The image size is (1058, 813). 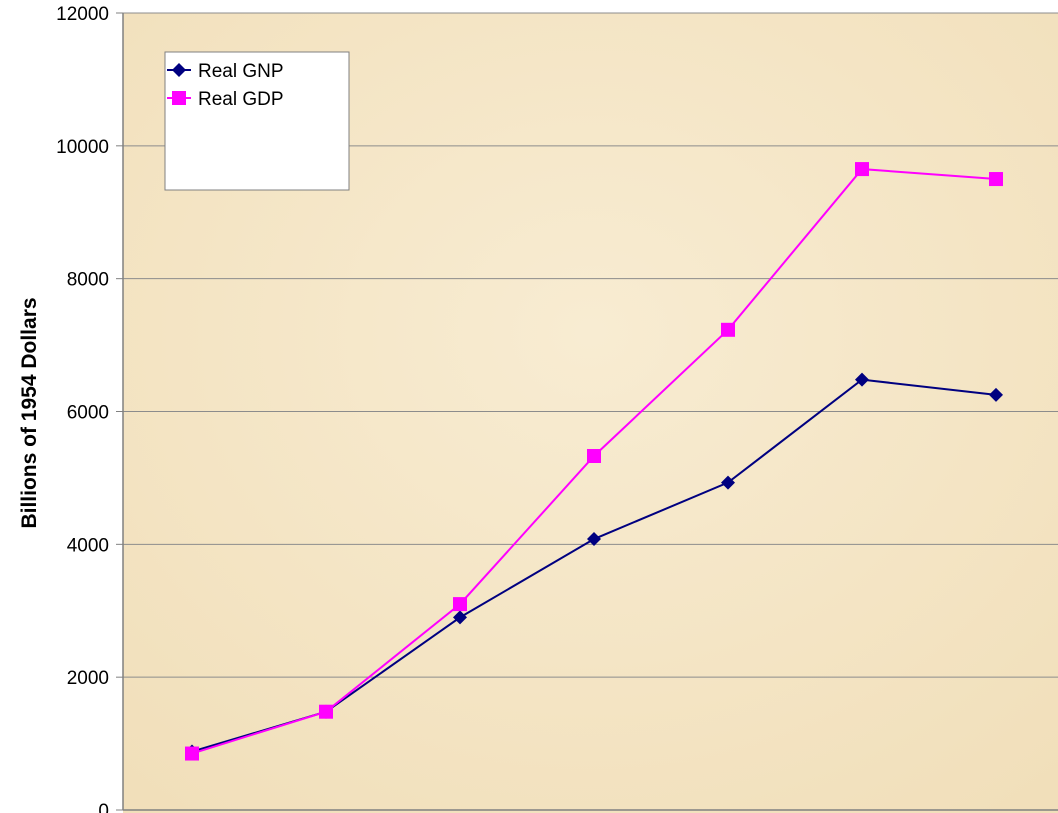 I want to click on y-tick-label: 10000, so click(x=82, y=147).